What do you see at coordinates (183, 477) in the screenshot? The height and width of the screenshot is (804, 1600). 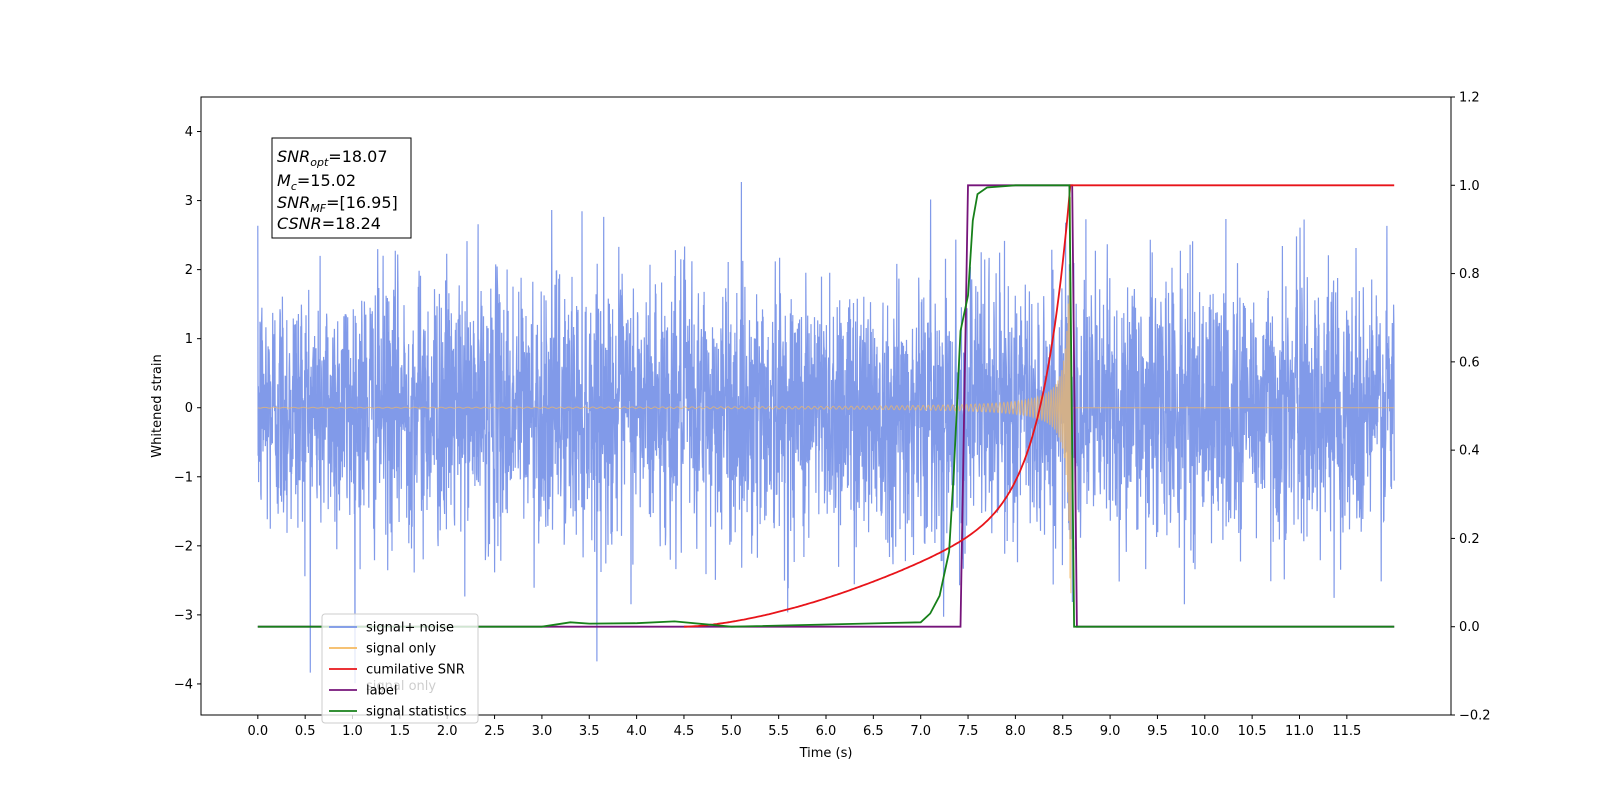 I see `y-tick-label: −1` at bounding box center [183, 477].